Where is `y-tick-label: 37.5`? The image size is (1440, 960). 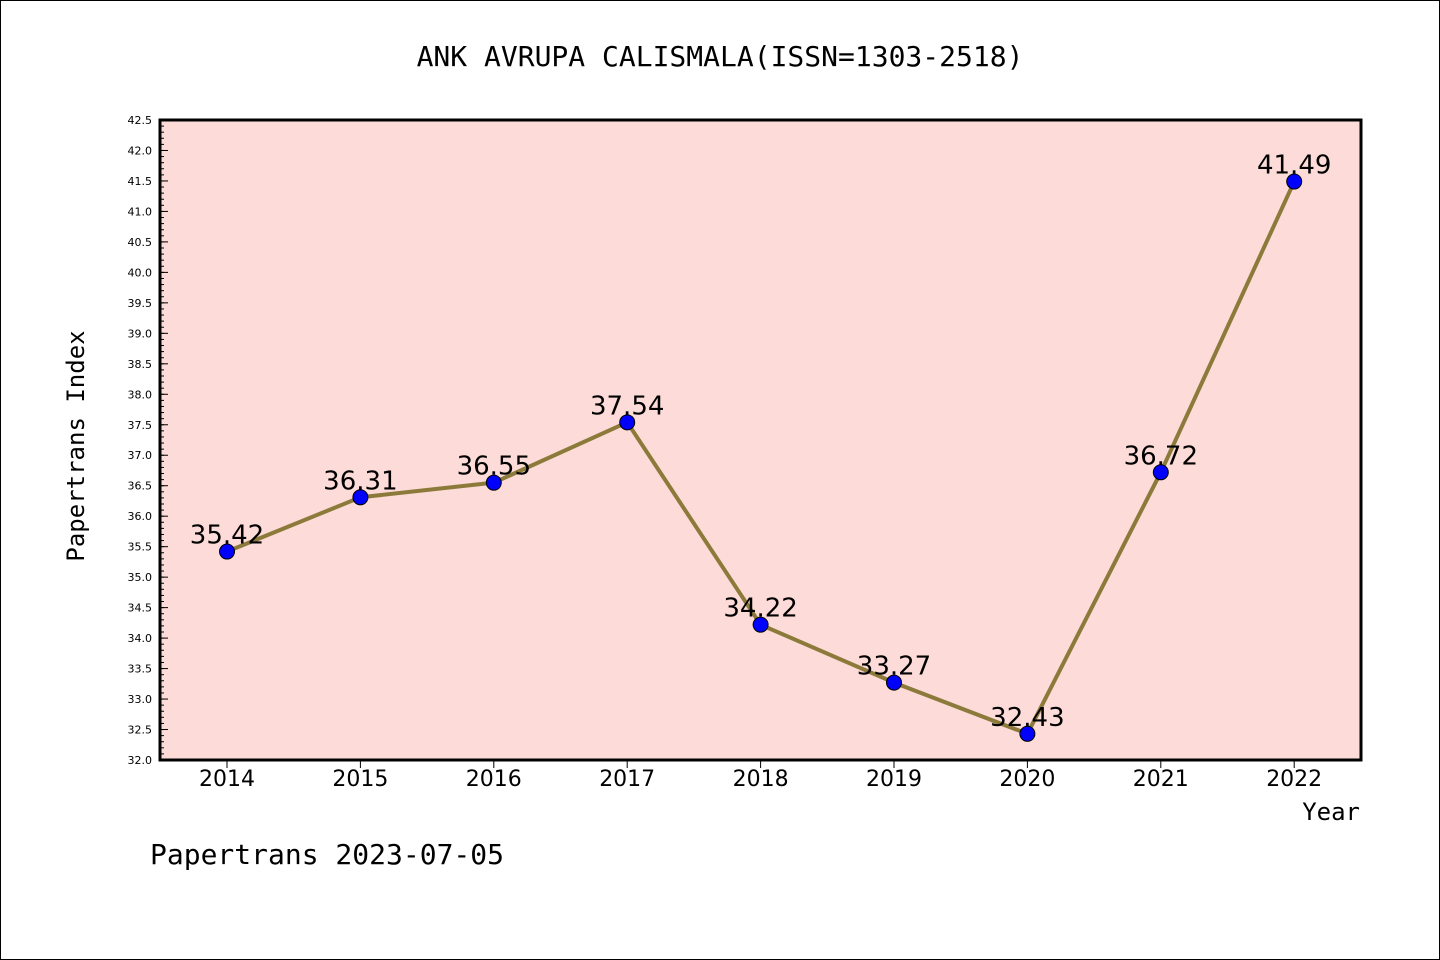 y-tick-label: 37.5 is located at coordinates (140, 425).